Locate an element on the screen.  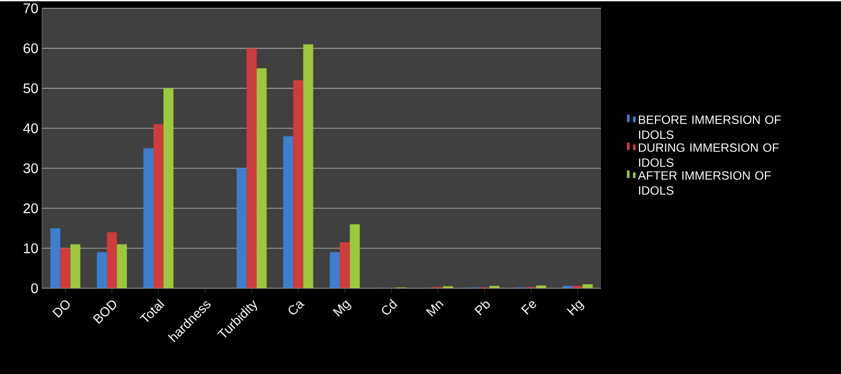
y-tick-label: 70 is located at coordinates (31, 8).